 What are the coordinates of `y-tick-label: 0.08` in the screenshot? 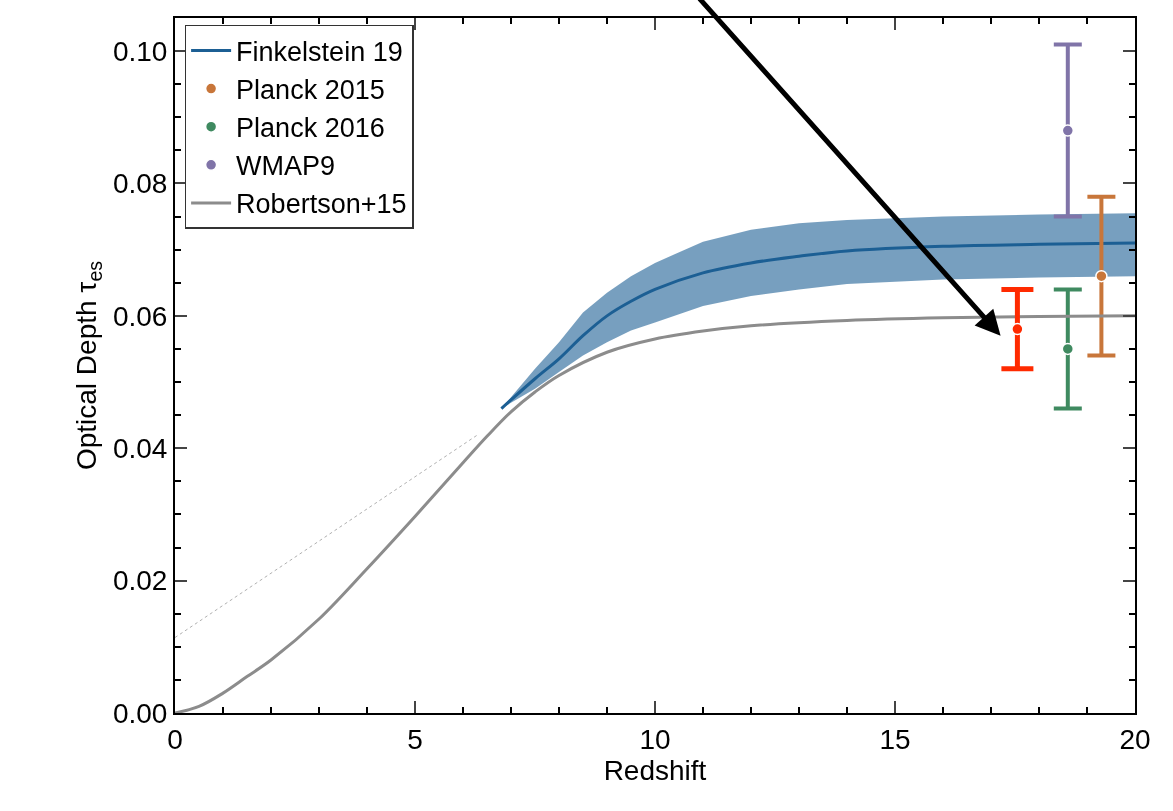 It's located at (140, 184).